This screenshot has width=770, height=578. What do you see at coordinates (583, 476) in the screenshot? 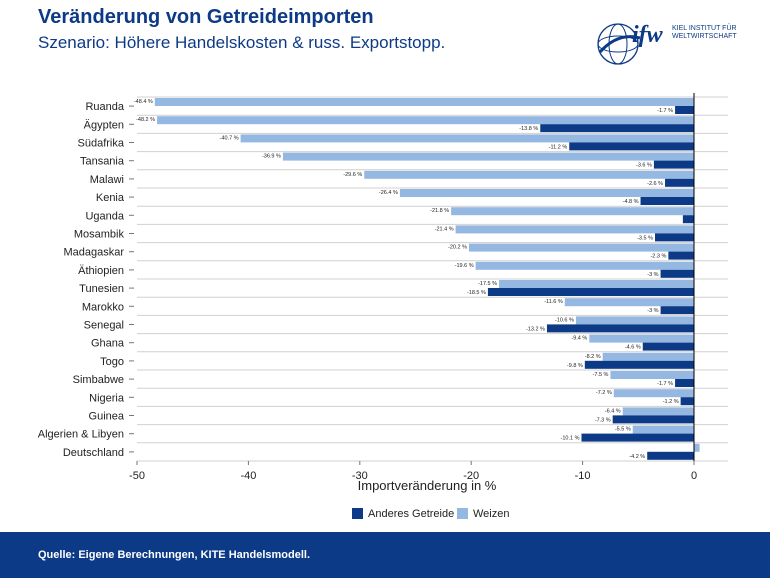
I see `x-tick-label: -10` at bounding box center [583, 476].